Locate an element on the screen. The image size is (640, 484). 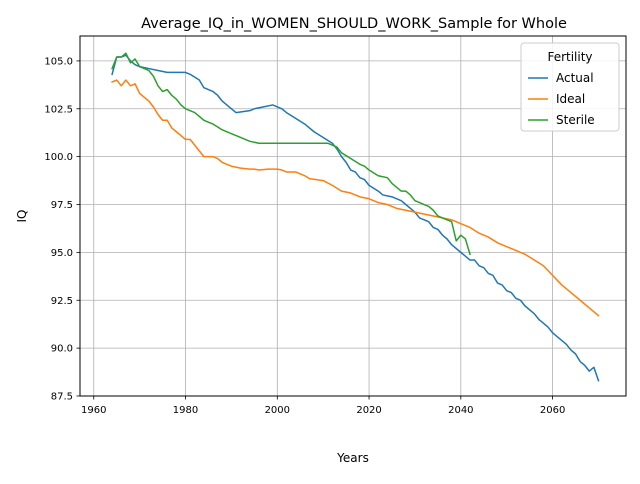
y-tick-label: 102.5 is located at coordinates (58, 109).